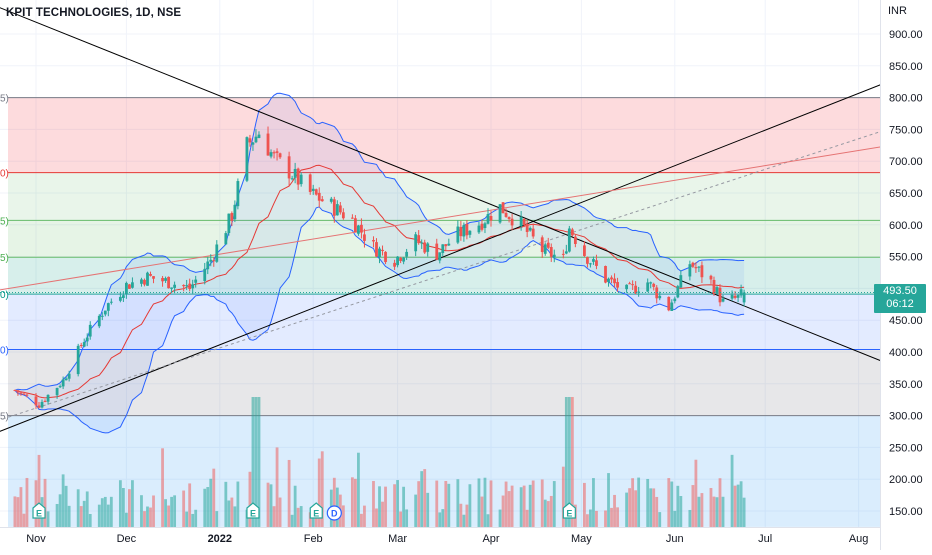 The height and width of the screenshot is (555, 932). Describe the element at coordinates (581, 539) in the screenshot. I see `x-tick-label: May` at that location.